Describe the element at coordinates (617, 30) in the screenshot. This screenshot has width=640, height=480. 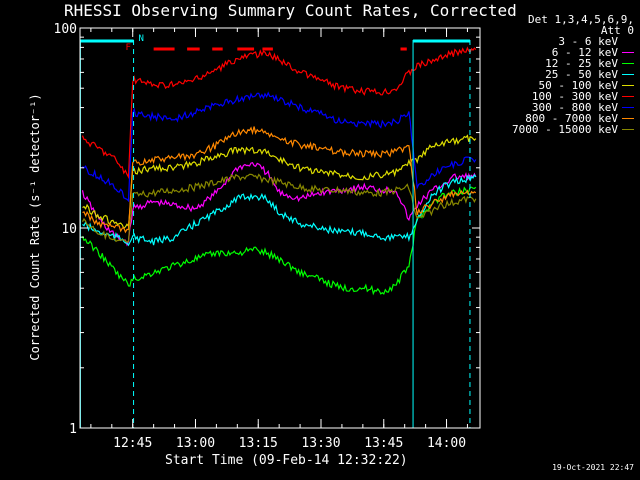
I see `attenuator-state: Att 0` at that location.